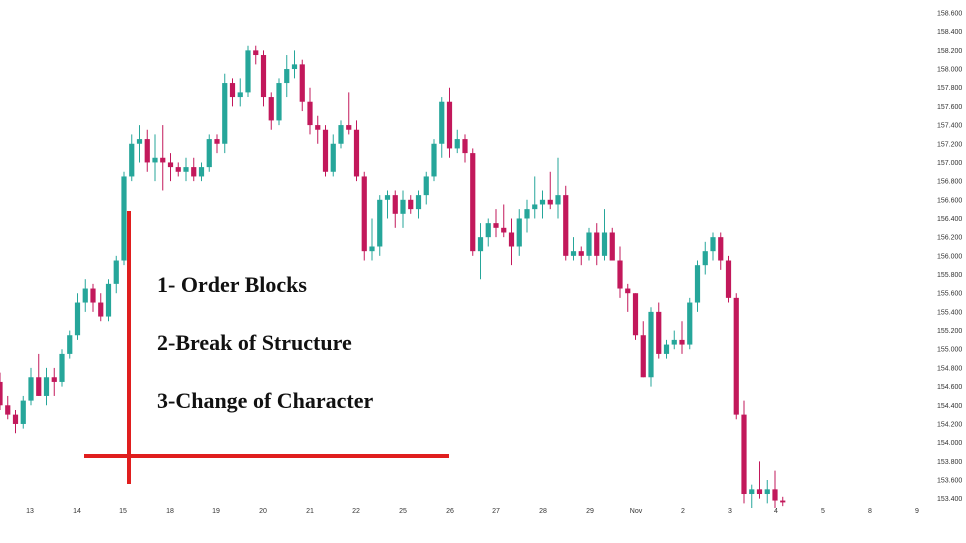  I want to click on y-tick-label: 158.600, so click(949, 14).